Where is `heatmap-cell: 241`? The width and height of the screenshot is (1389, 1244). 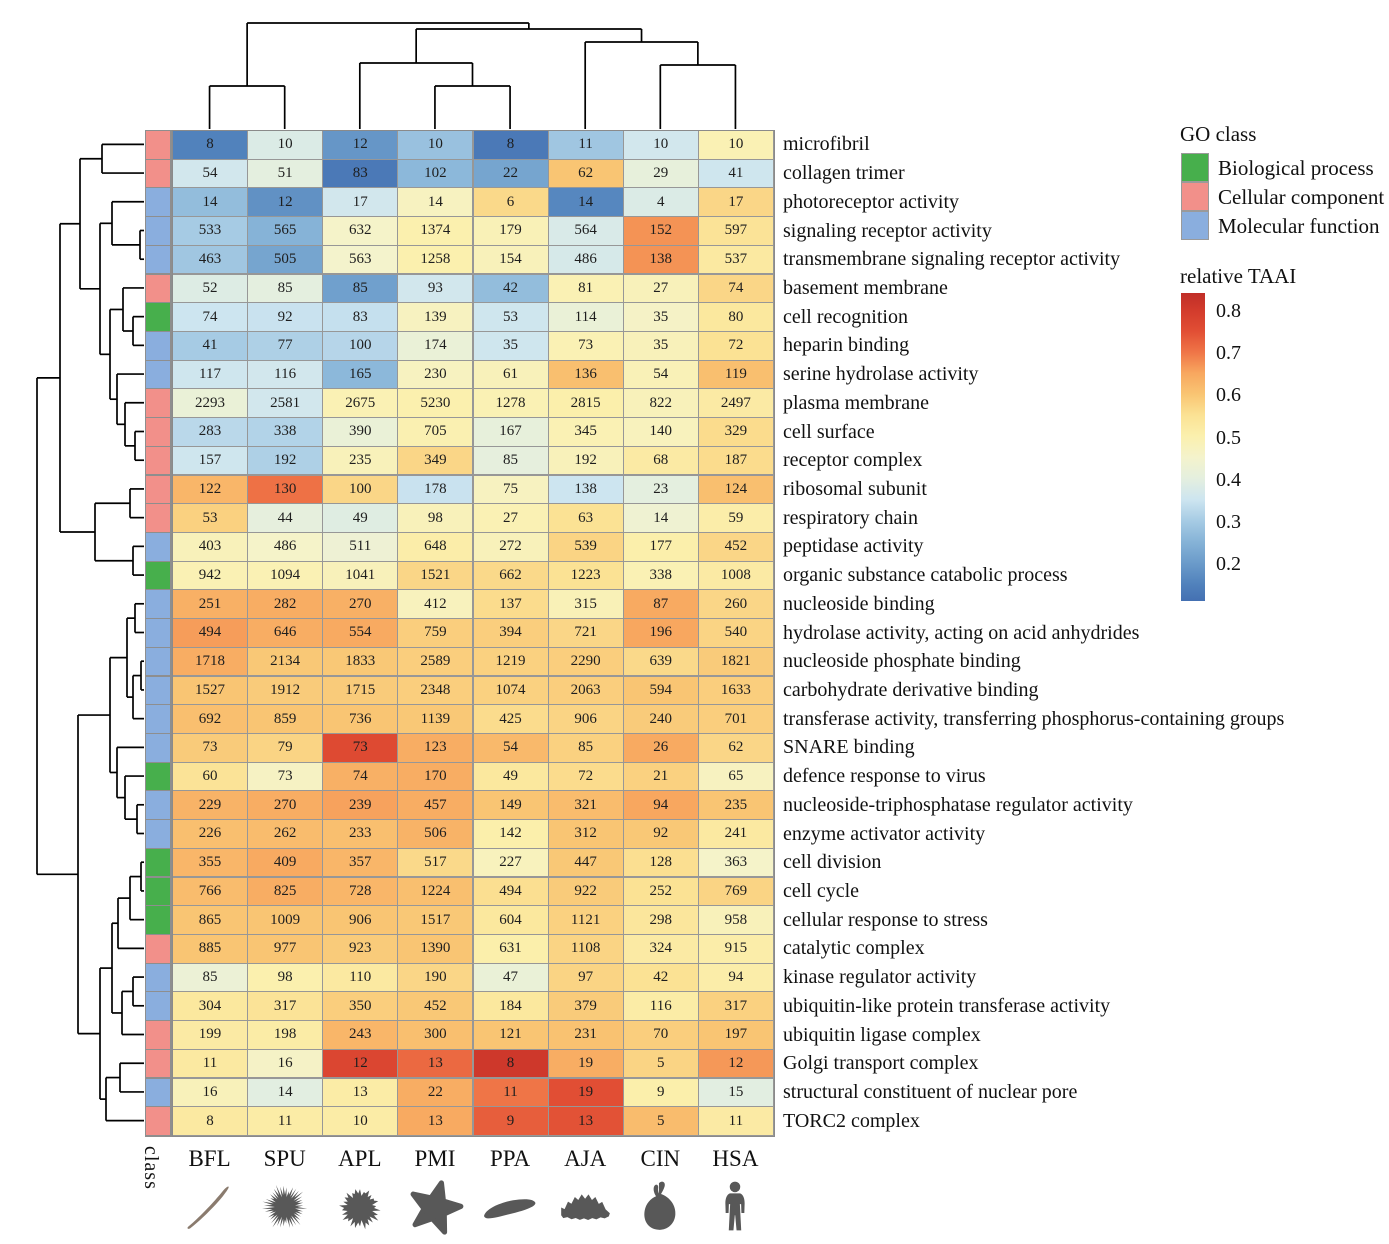 heatmap-cell: 241 is located at coordinates (735, 834).